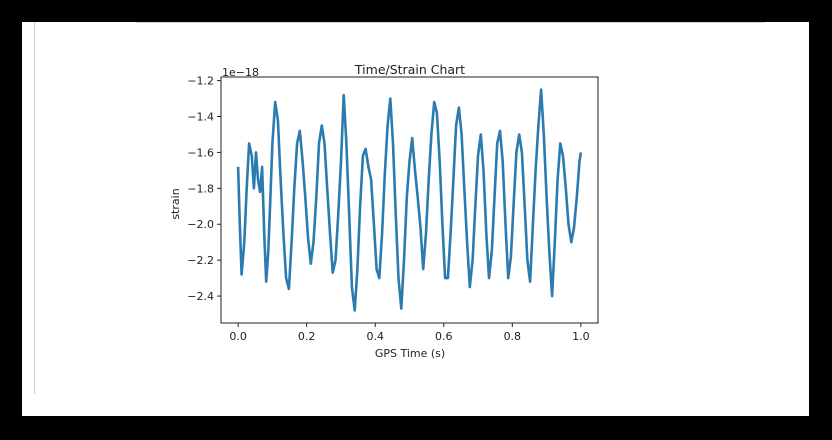 Image resolution: width=832 pixels, height=440 pixels. Describe the element at coordinates (175, 203) in the screenshot. I see `y-axis-label: strain` at that location.